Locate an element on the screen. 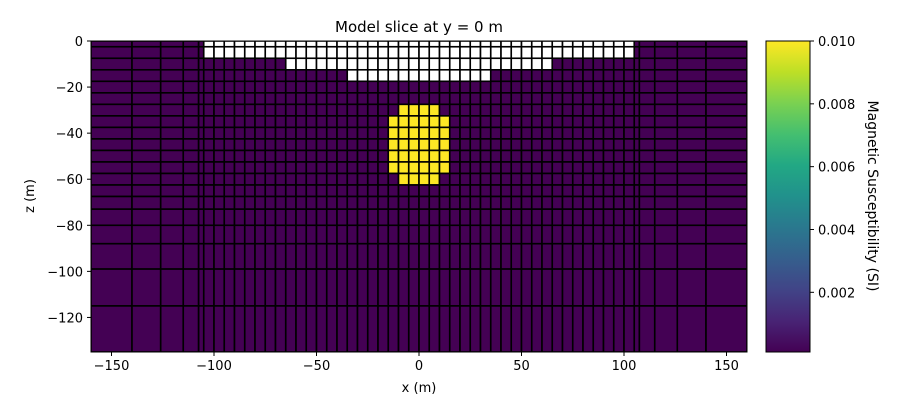 The width and height of the screenshot is (900, 400). colorbar-tick-label: 0.006 is located at coordinates (836, 168).